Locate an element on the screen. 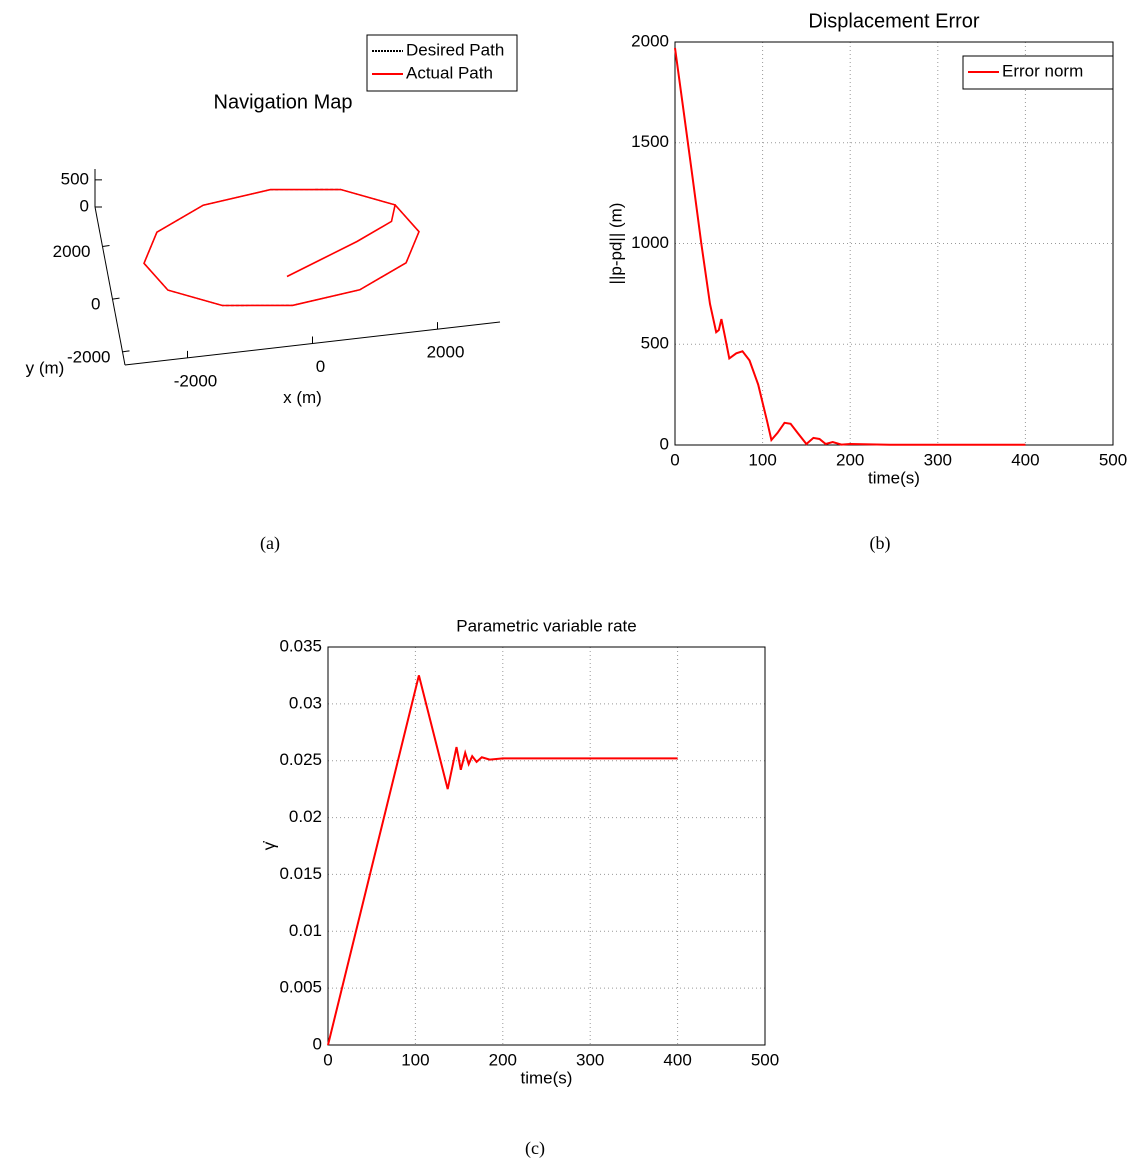 This screenshot has width=1142, height=1161. legend-label: Actual Path is located at coordinates (449, 72).